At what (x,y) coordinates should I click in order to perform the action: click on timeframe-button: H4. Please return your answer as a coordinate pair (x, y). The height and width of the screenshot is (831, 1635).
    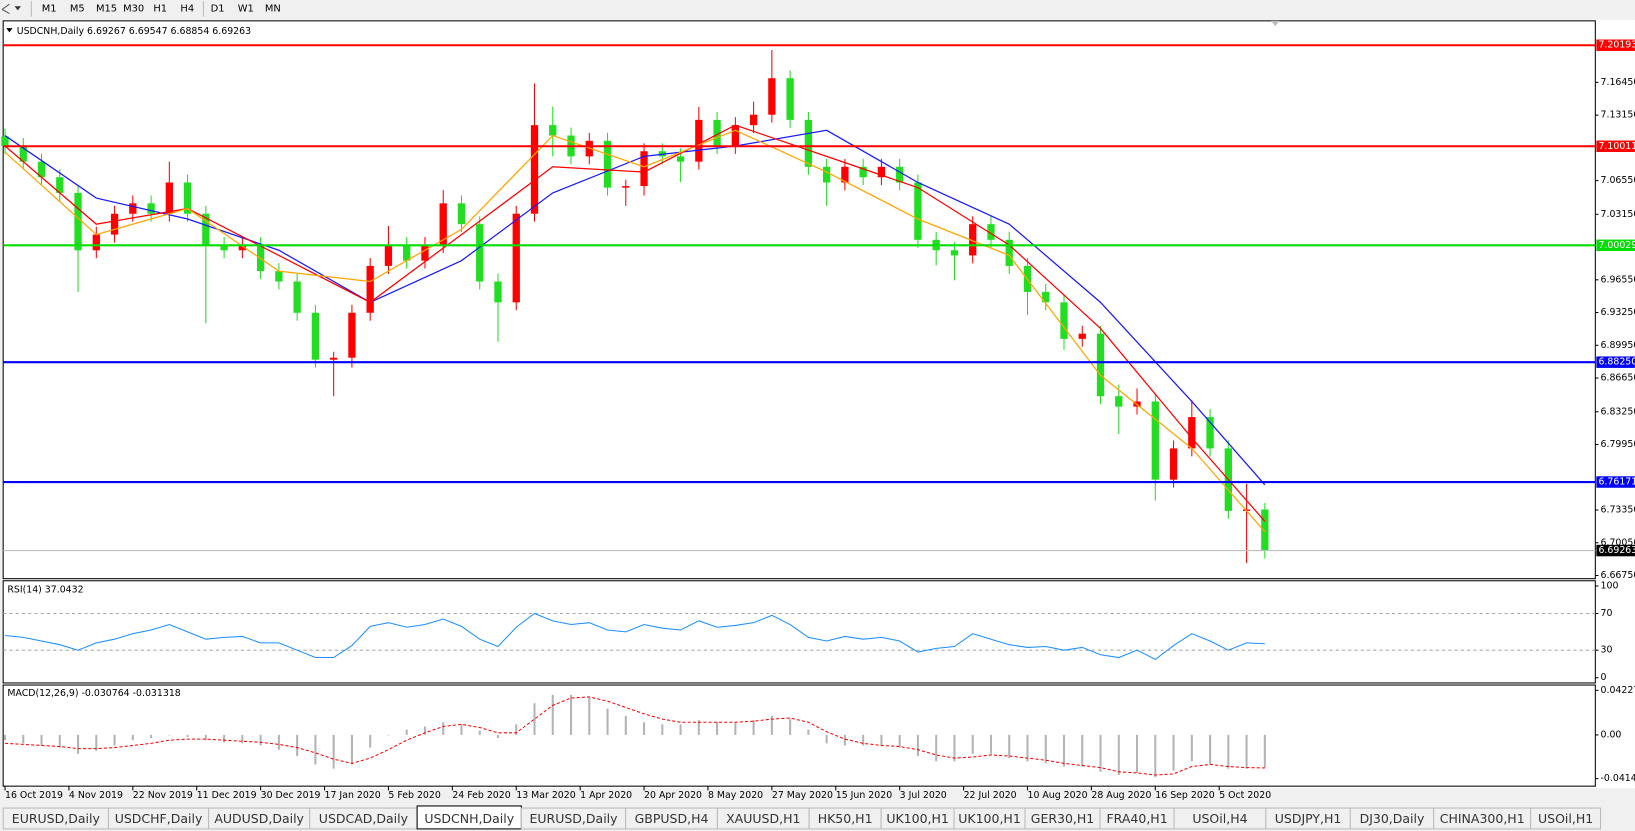
    Looking at the image, I should click on (187, 8).